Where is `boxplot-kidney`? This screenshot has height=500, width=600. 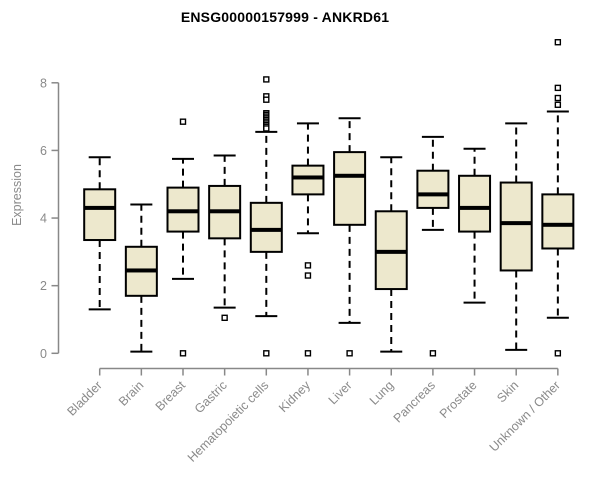 boxplot-kidney is located at coordinates (308, 239).